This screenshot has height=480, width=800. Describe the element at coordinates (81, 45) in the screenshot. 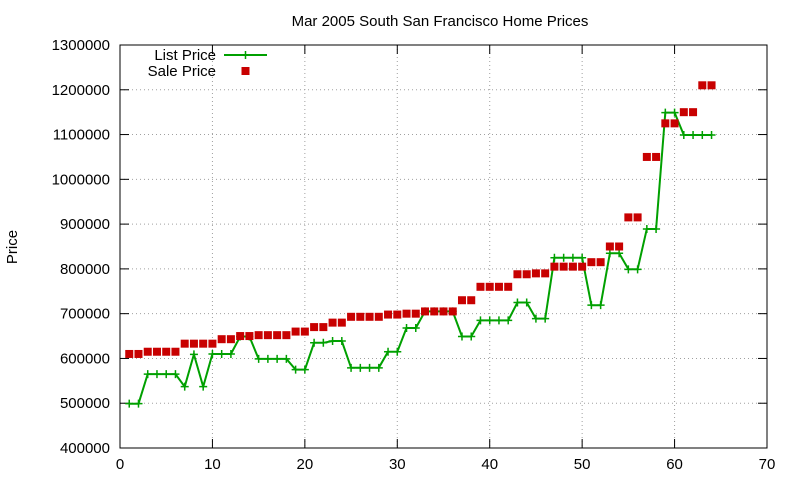

I see `y-tick-label: 1300000` at that location.